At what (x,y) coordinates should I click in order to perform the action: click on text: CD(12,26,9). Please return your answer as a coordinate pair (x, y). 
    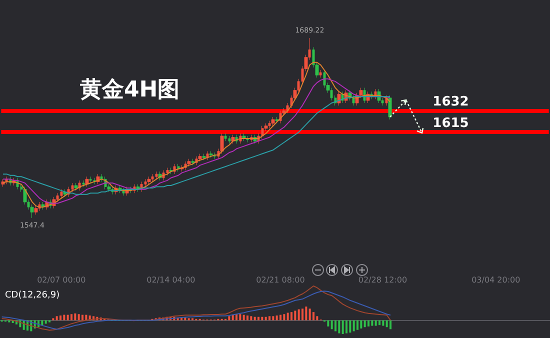
    Looking at the image, I should click on (32, 295).